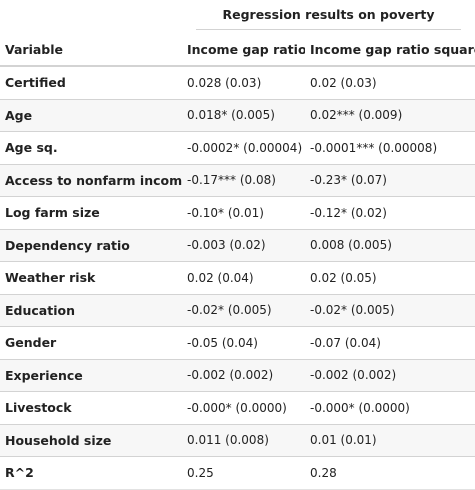  I want to click on variable-cell: Gender, so click(91, 343).